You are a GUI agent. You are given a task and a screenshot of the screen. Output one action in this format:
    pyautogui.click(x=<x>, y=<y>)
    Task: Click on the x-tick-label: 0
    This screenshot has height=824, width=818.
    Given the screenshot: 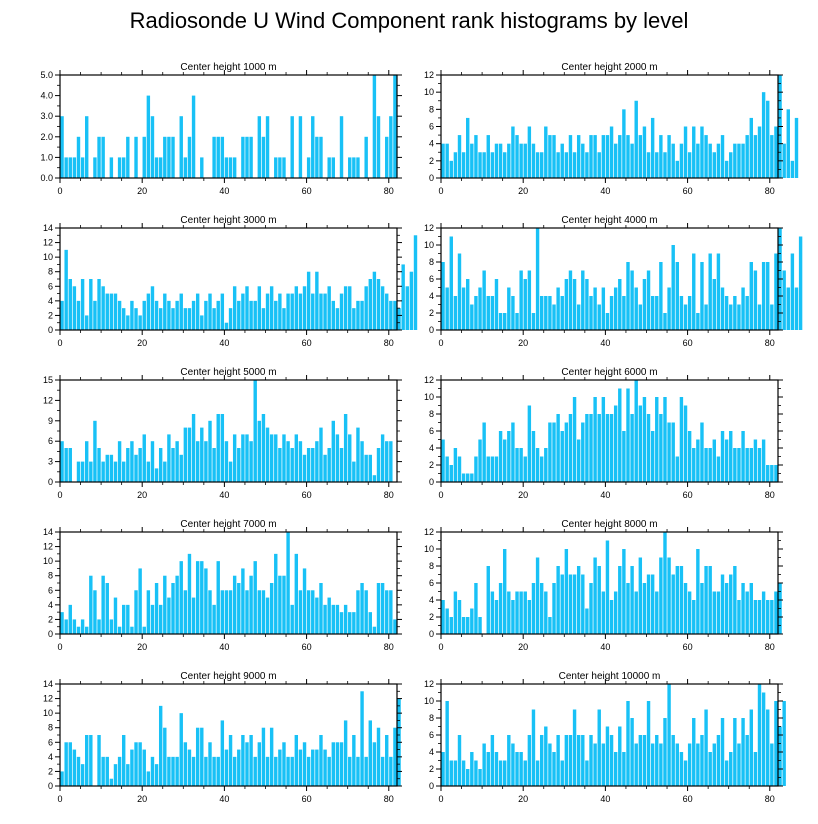 What is the action you would take?
    pyautogui.click(x=440, y=799)
    